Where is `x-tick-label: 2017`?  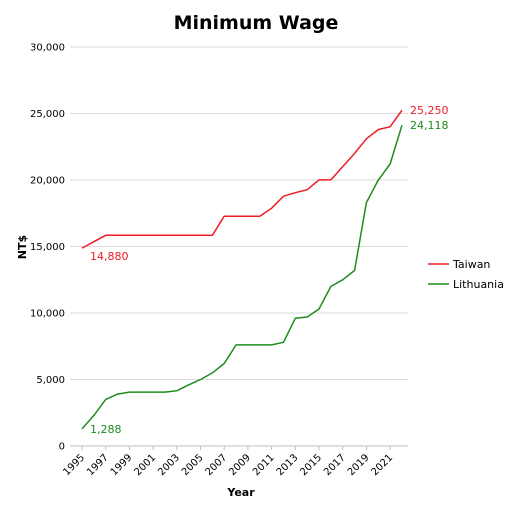
x-tick-label: 2017 is located at coordinates (335, 465).